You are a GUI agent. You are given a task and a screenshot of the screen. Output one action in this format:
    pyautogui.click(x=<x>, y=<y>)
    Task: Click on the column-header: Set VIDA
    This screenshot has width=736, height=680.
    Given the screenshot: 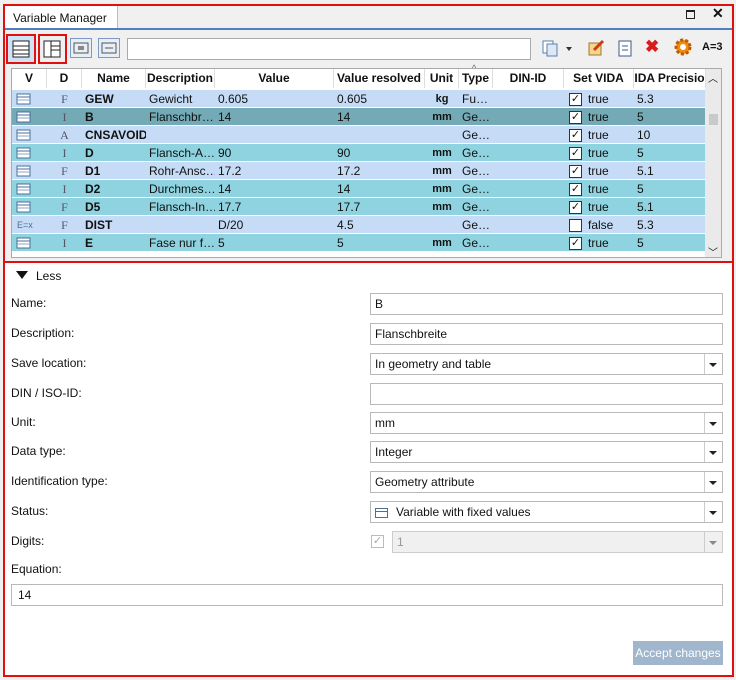 What is the action you would take?
    pyautogui.click(x=599, y=78)
    